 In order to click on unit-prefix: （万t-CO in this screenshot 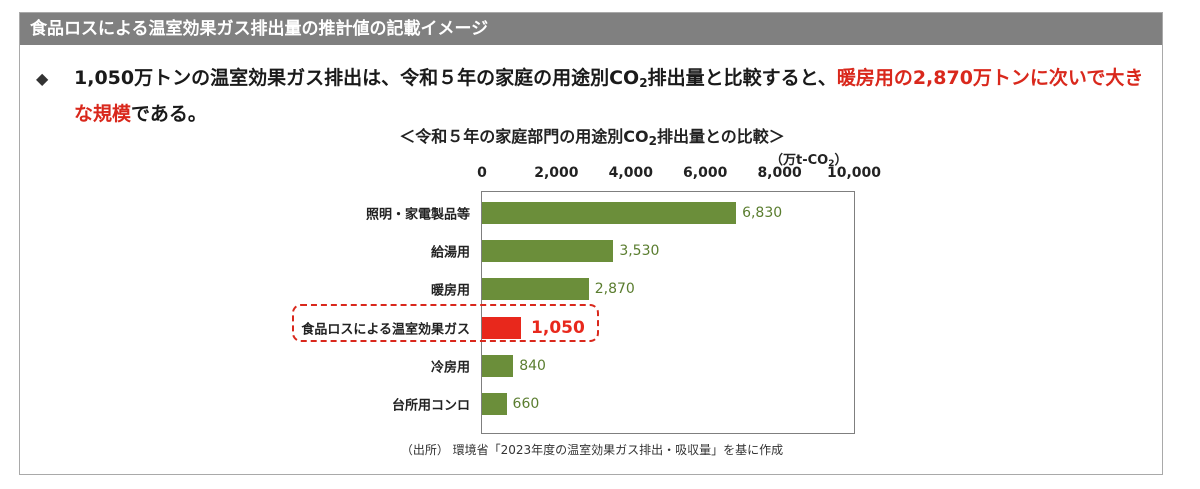, I will do `click(799, 160)`.